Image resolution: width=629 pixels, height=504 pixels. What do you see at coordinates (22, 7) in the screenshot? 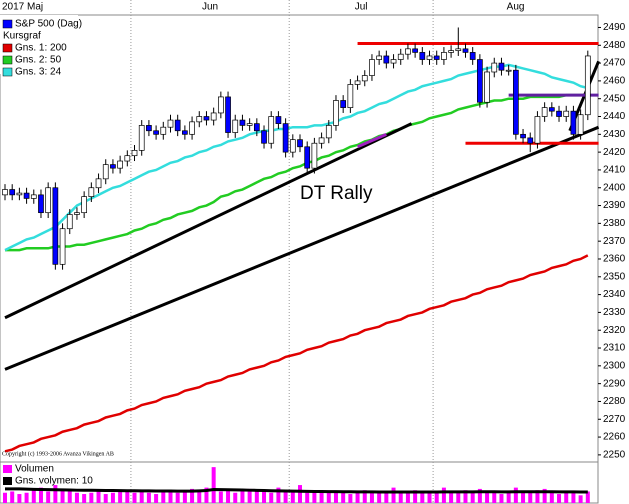
I see `x-tick-label: 2017 Maj` at bounding box center [22, 7].